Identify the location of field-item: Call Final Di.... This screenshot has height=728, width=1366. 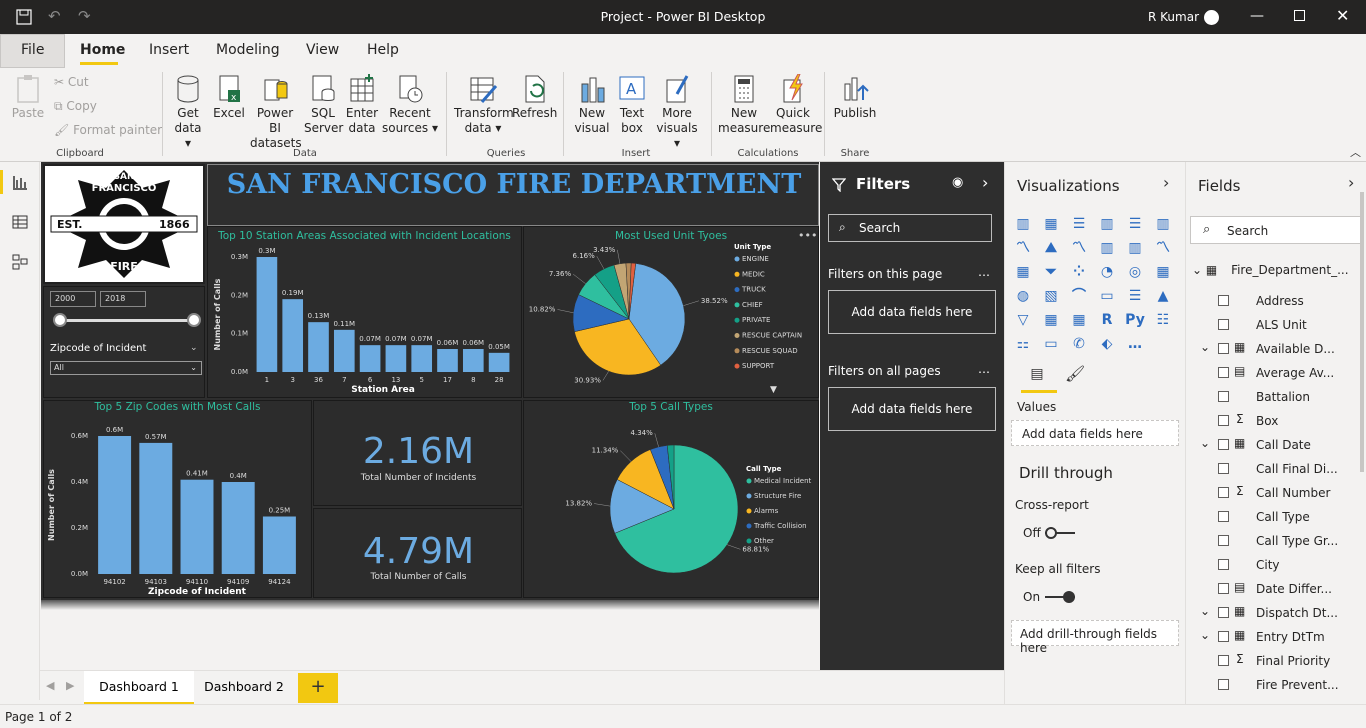
(1271, 469).